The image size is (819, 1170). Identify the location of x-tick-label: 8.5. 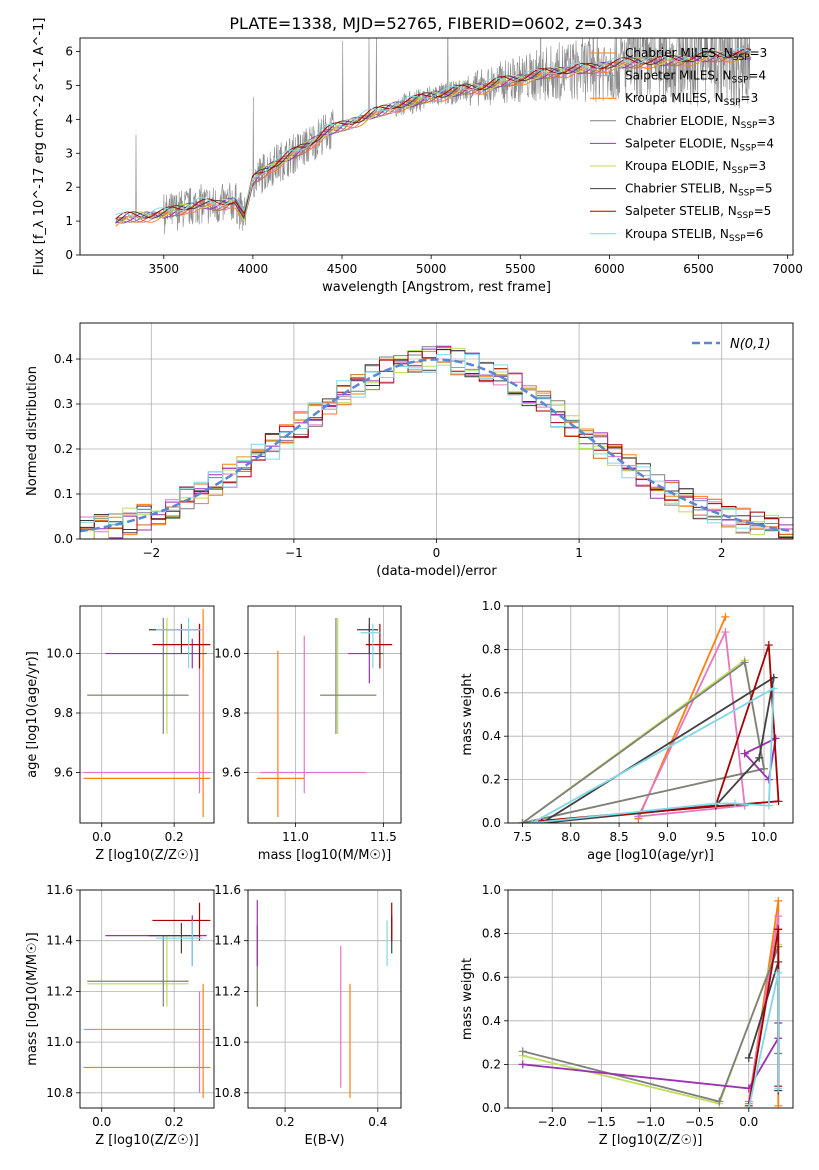
(619, 837).